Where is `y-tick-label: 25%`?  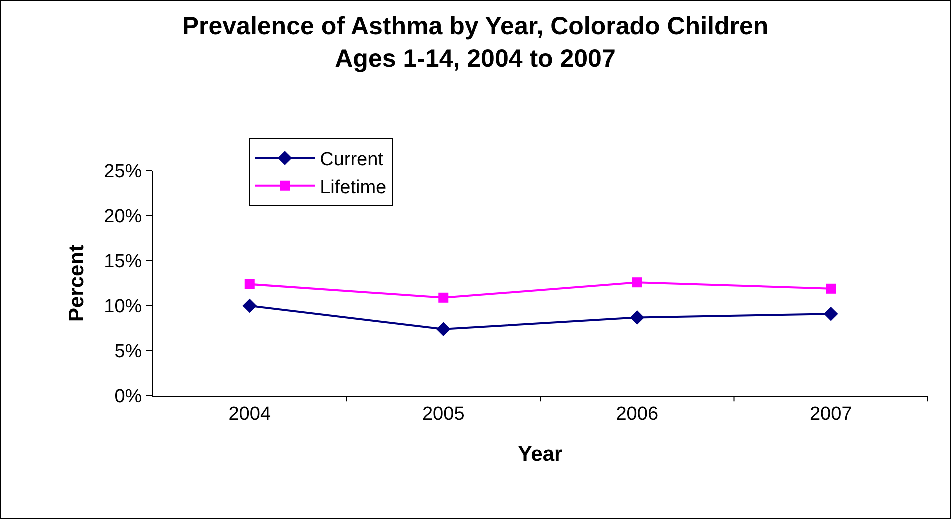 y-tick-label: 25% is located at coordinates (123, 172).